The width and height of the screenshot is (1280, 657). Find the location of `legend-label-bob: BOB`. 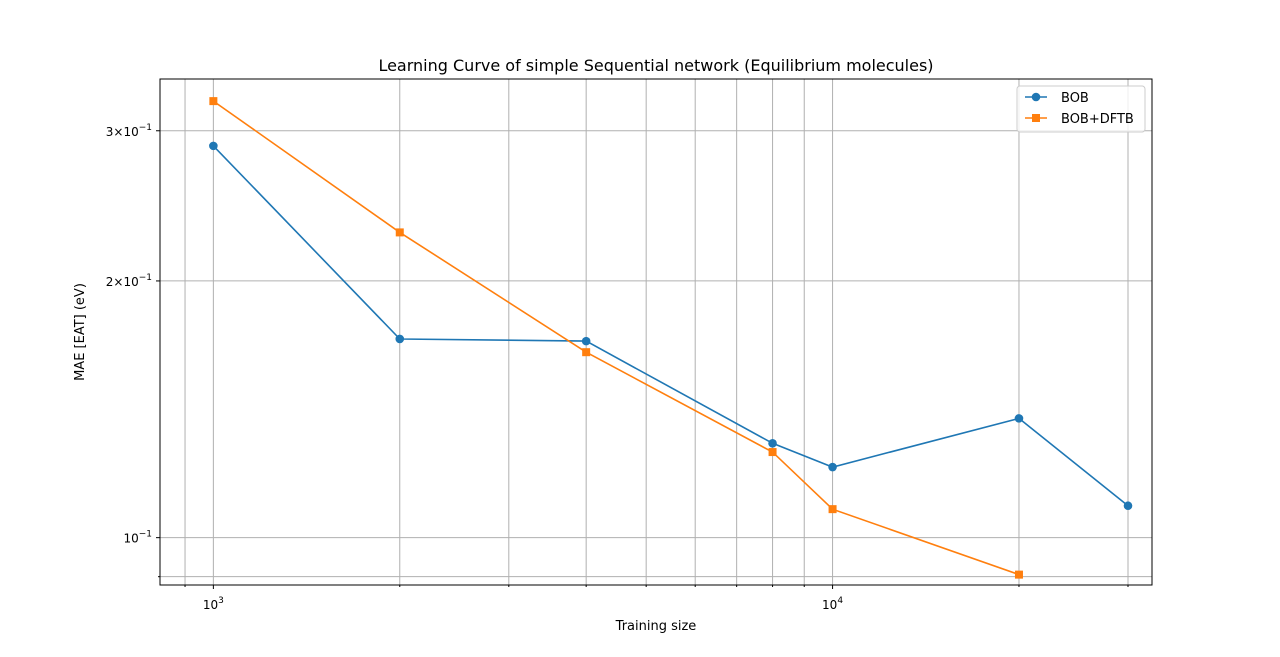

legend-label-bob: BOB is located at coordinates (1075, 98).